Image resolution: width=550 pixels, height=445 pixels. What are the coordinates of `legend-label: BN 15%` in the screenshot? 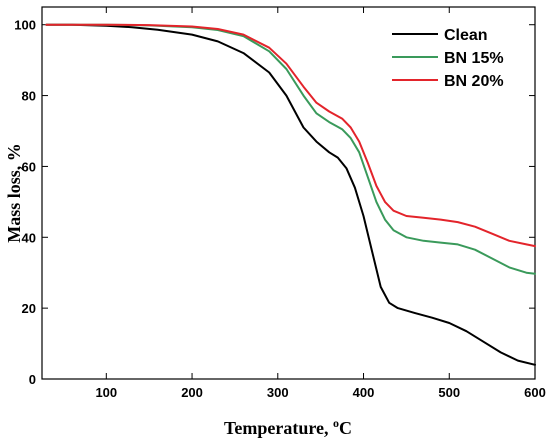 It's located at (474, 58).